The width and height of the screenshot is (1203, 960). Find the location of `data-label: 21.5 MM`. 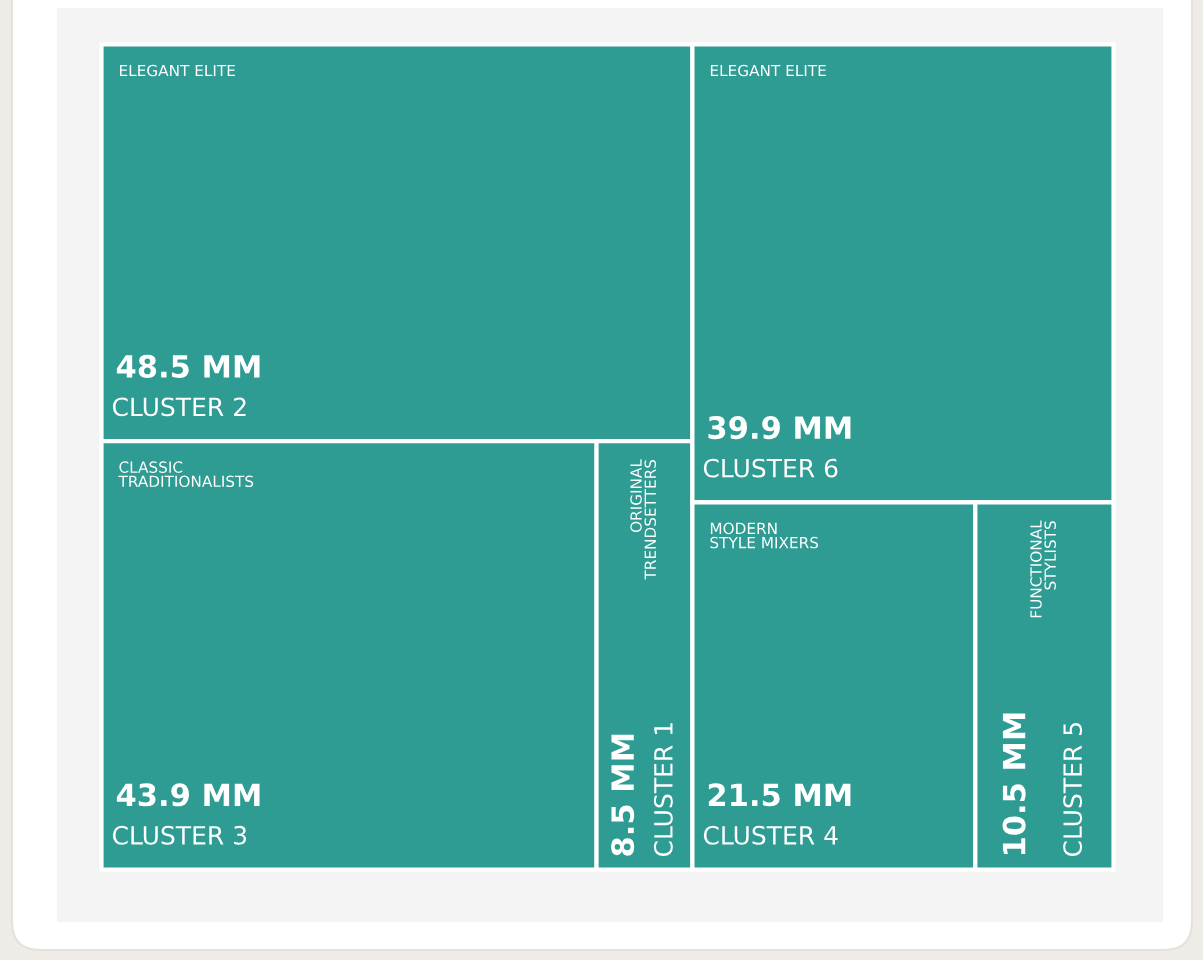

data-label: 21.5 MM is located at coordinates (779, 795).